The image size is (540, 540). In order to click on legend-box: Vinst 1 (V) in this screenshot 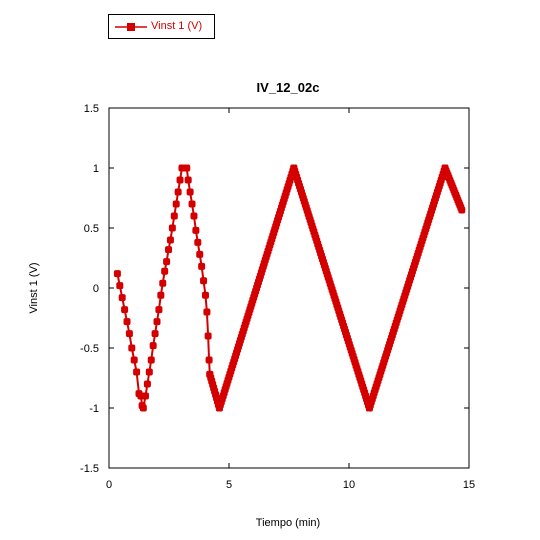, I will do `click(161, 26)`.